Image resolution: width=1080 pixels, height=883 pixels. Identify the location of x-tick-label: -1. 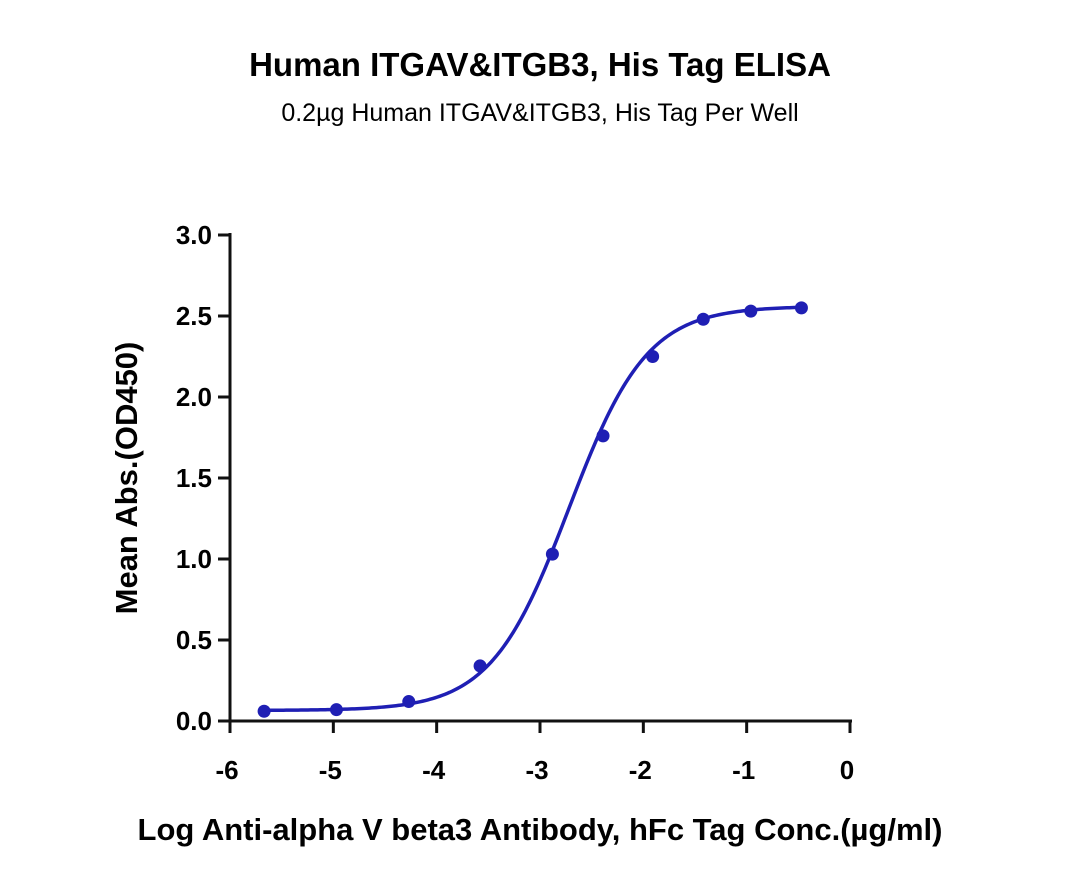
(743, 770).